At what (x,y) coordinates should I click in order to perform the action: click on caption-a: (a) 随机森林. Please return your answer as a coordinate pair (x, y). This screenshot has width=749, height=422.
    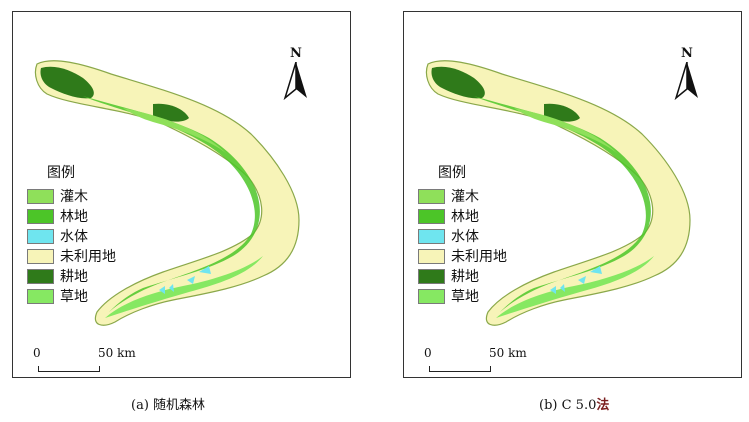
    Looking at the image, I should click on (168, 403).